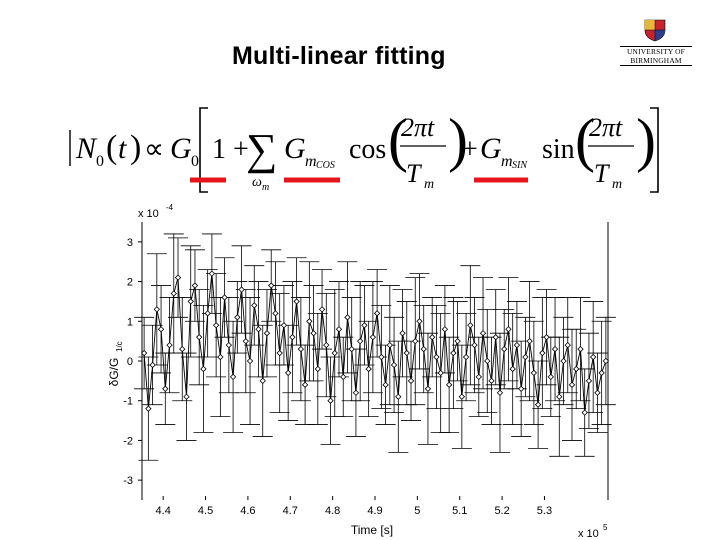 The image size is (720, 540). I want to click on x-tick-label: 4.4, so click(163, 511).